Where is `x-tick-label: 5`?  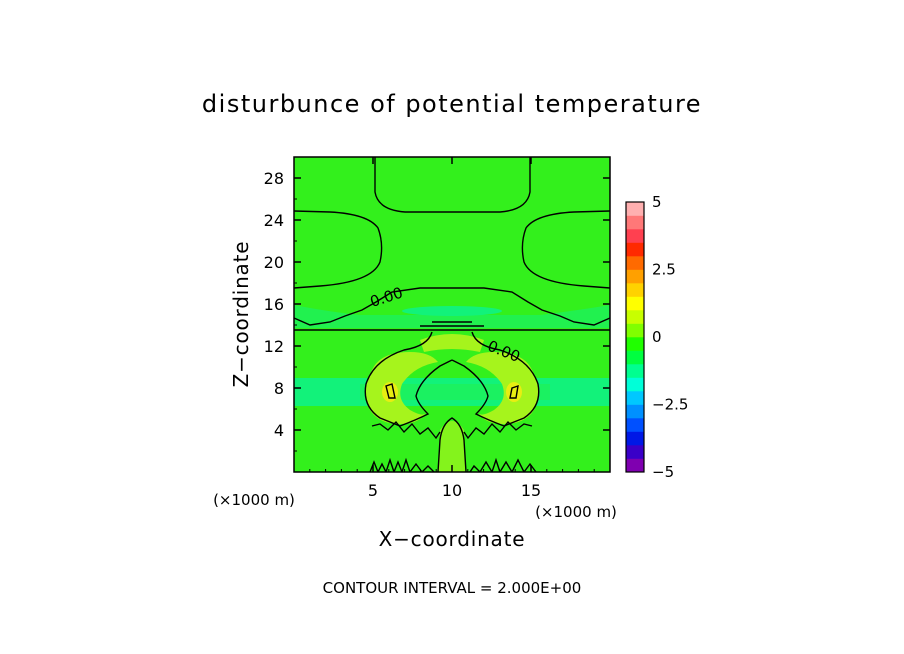 x-tick-label: 5 is located at coordinates (373, 490).